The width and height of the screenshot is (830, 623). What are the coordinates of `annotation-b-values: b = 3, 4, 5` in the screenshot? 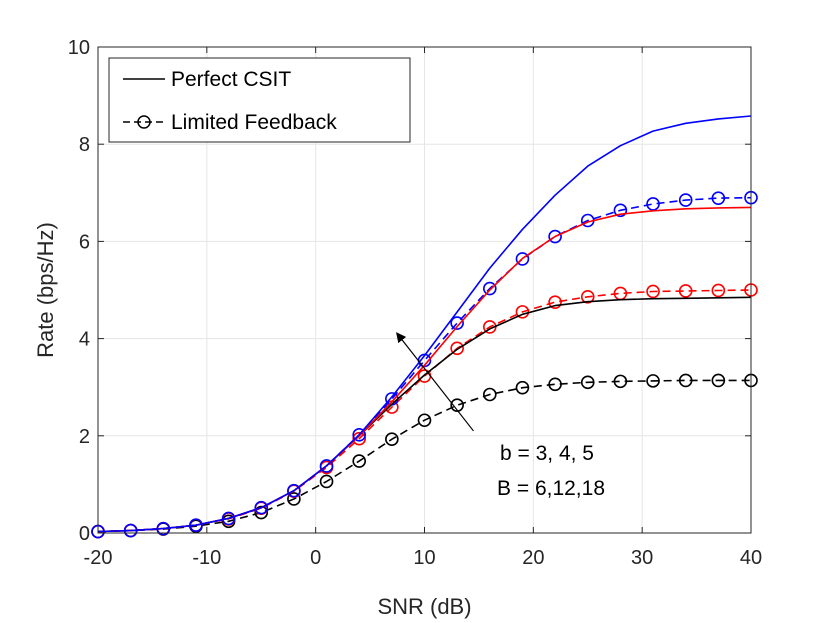 It's located at (547, 453).